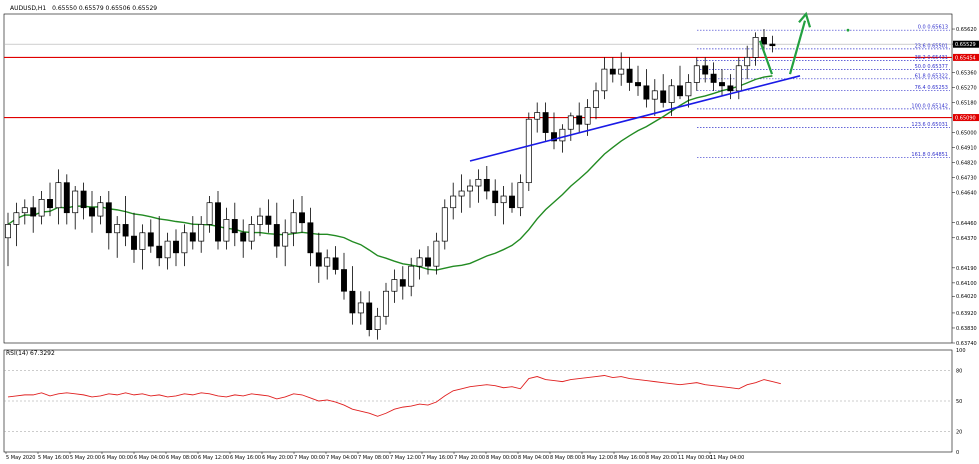  Describe the element at coordinates (30, 353) in the screenshot. I see `rsi-label: RSI(14) 67.3292` at that location.